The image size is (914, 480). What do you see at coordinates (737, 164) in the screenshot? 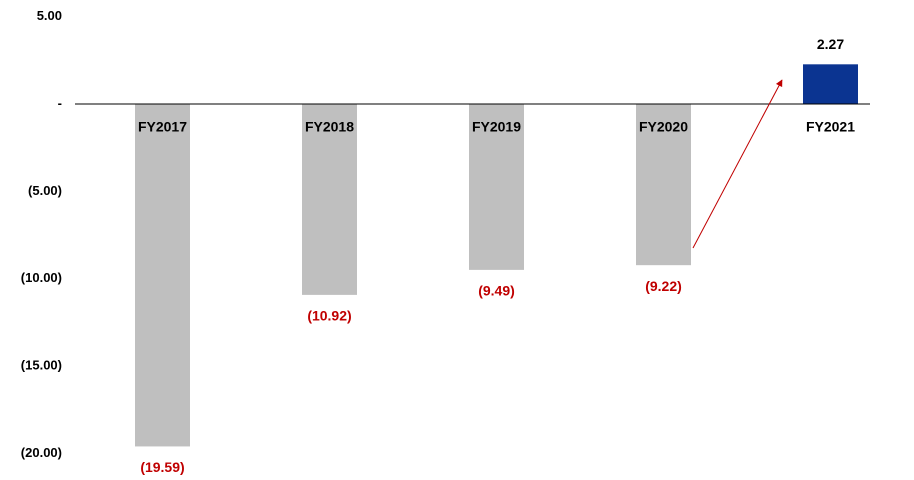
I see `trend-arrow` at bounding box center [737, 164].